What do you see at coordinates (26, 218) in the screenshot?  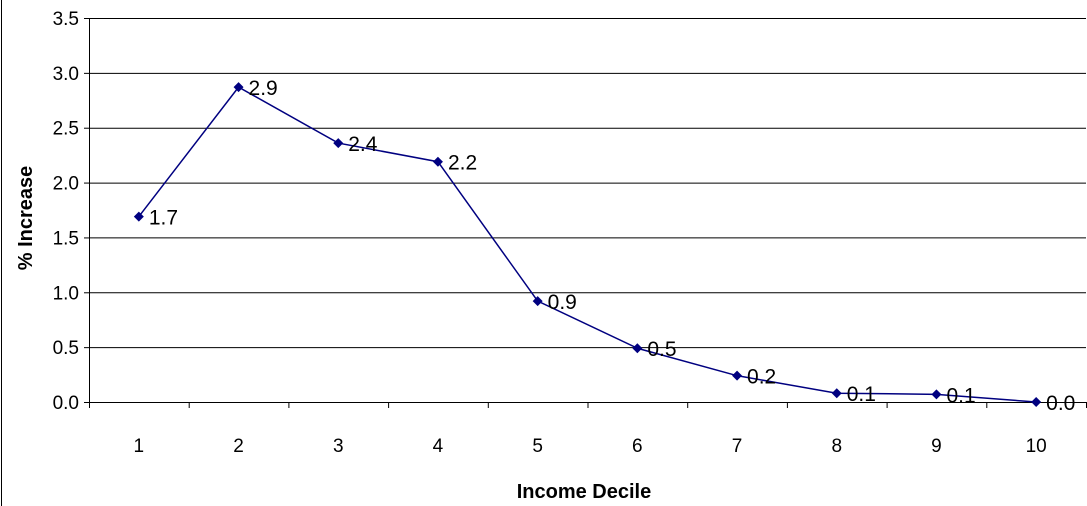 I see `y-axis-title: % Increase` at bounding box center [26, 218].